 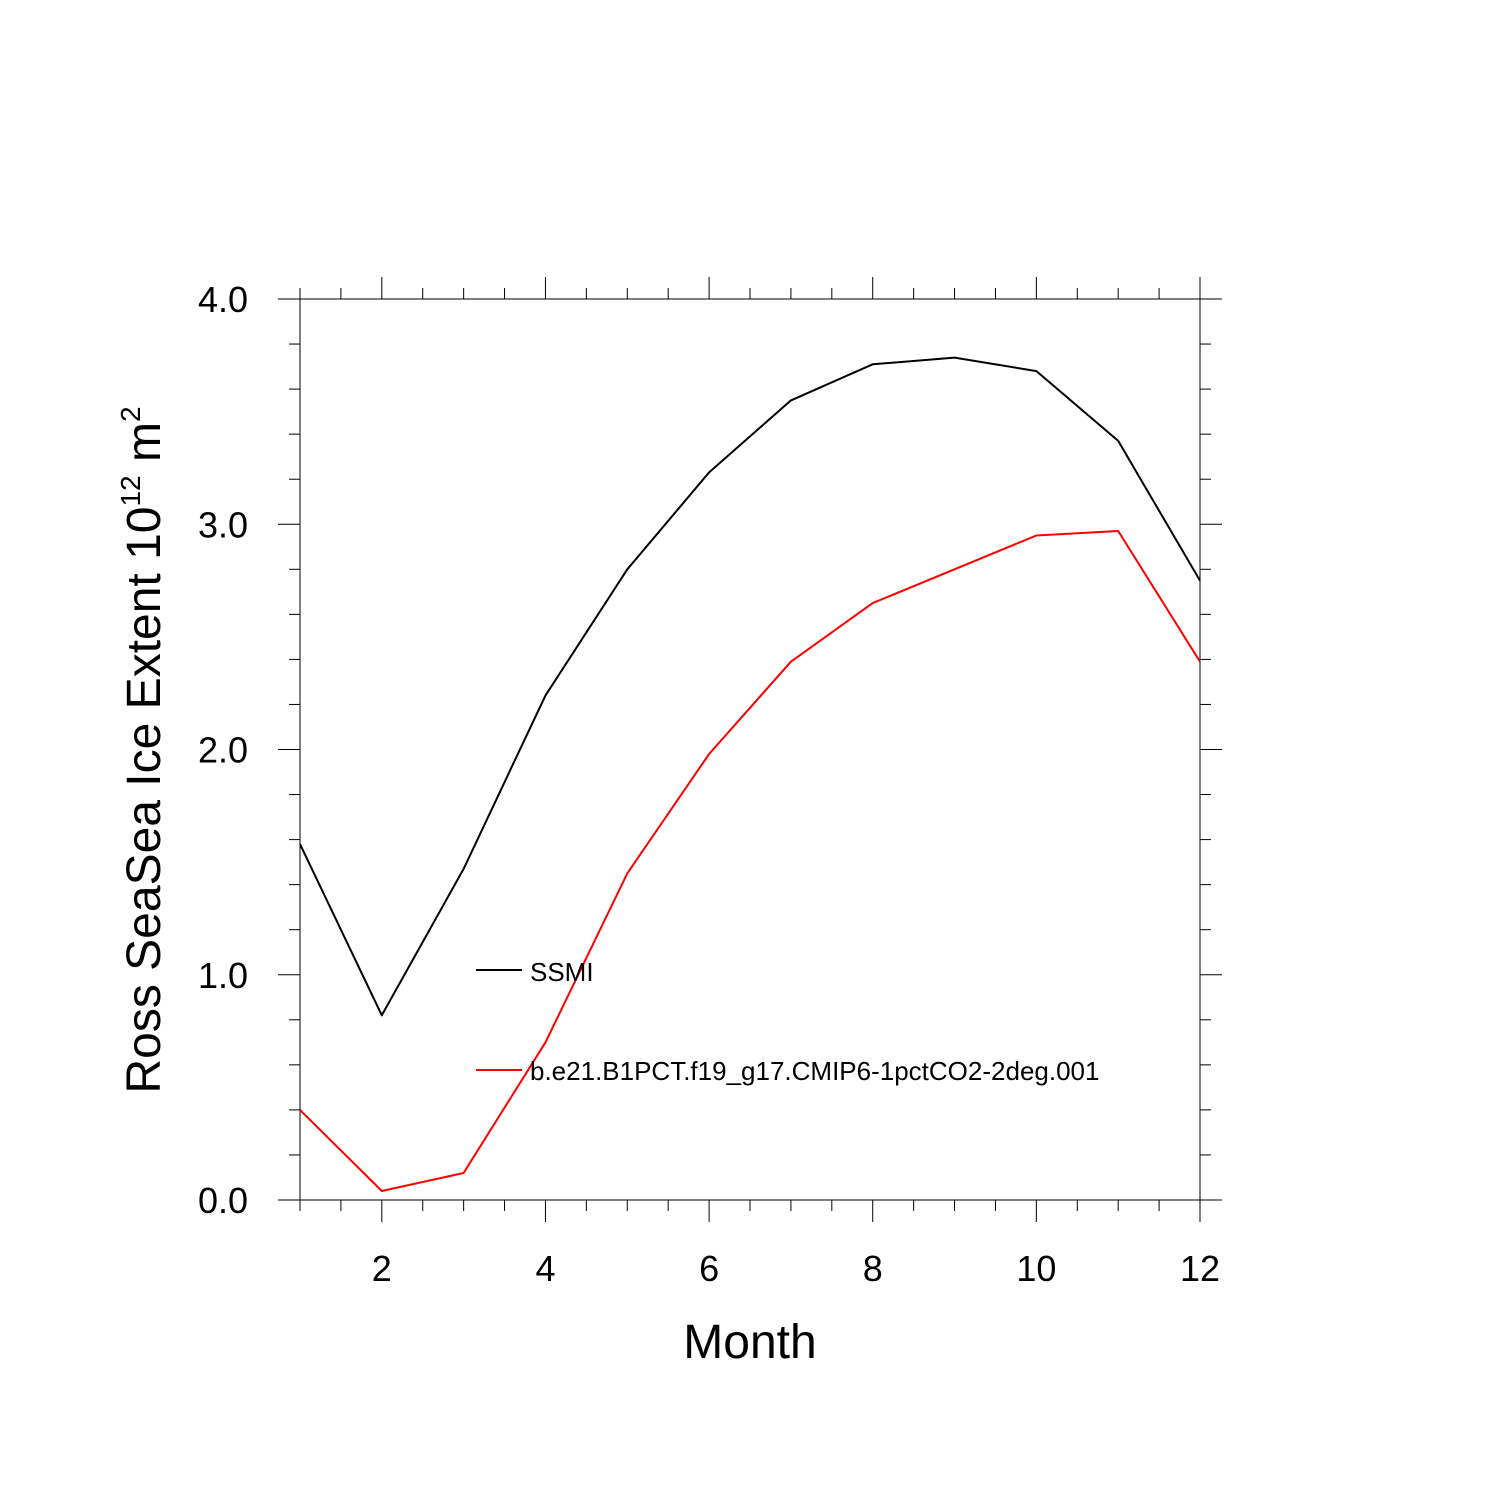 What do you see at coordinates (144, 448) in the screenshot?
I see `y-axis-label-unit: m` at bounding box center [144, 448].